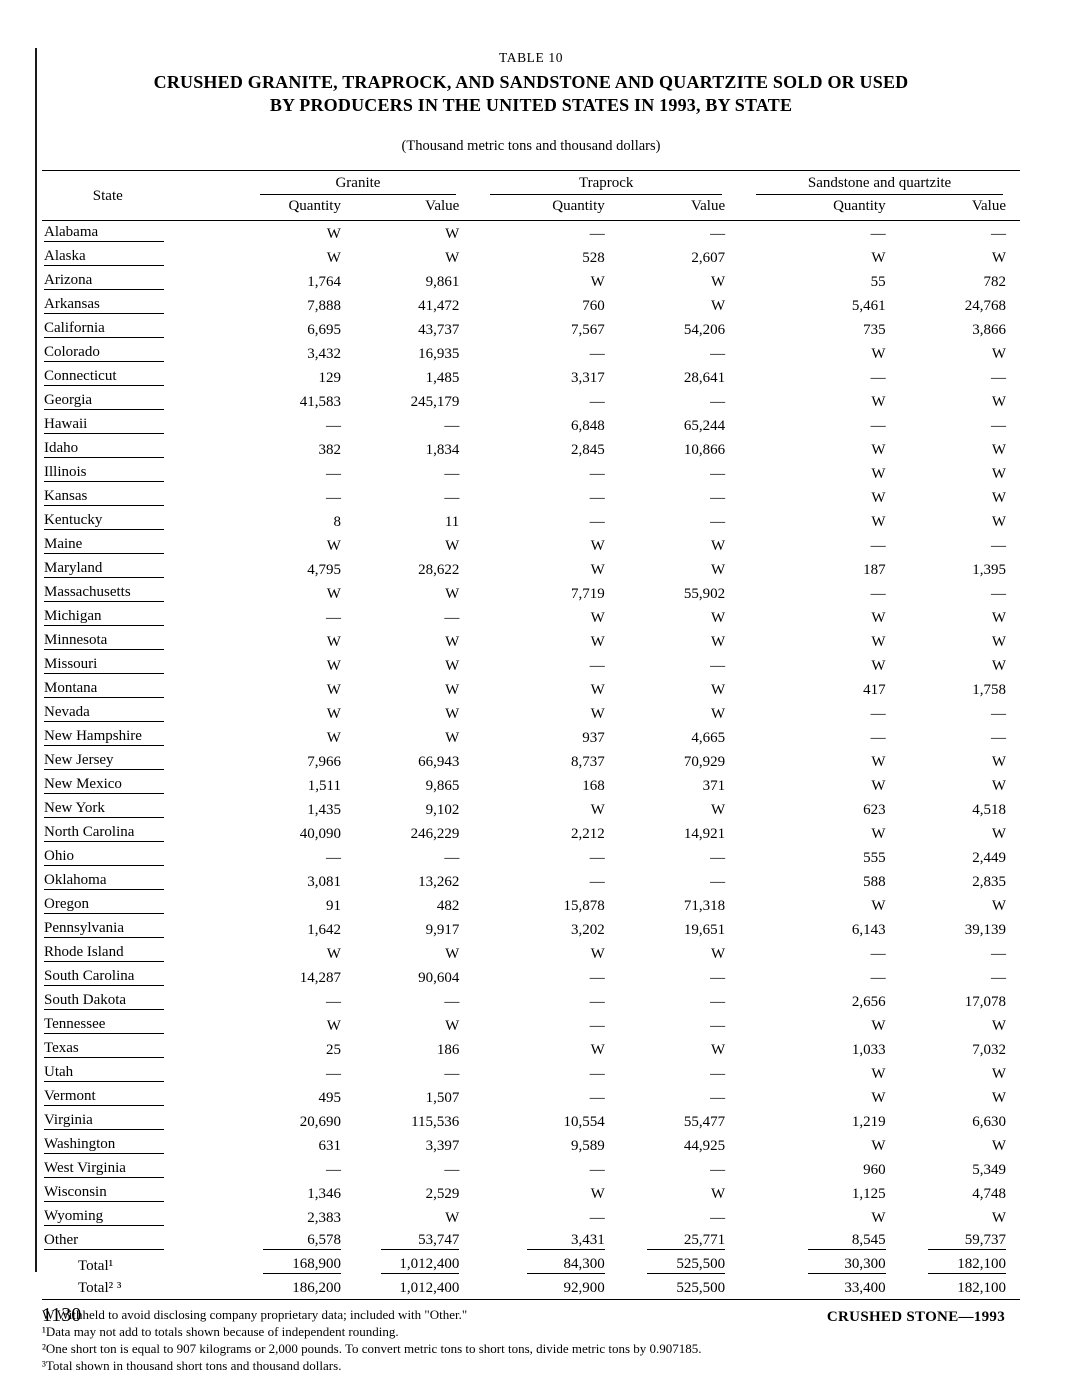  I want to click on cell-value: 55, so click(878, 282).